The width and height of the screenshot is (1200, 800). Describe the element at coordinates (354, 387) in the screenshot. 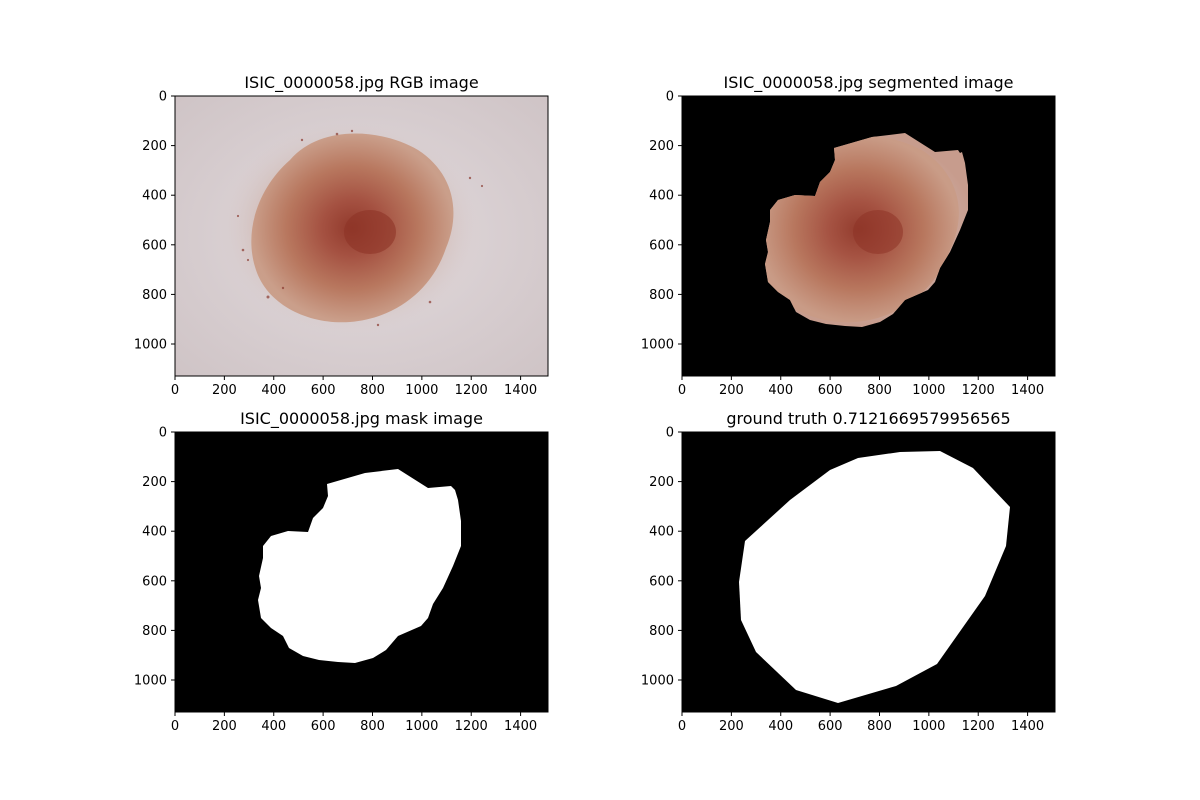

I see `panel-rgb-x-axis: 0 200 400 600 800 1000 1200 1400` at that location.